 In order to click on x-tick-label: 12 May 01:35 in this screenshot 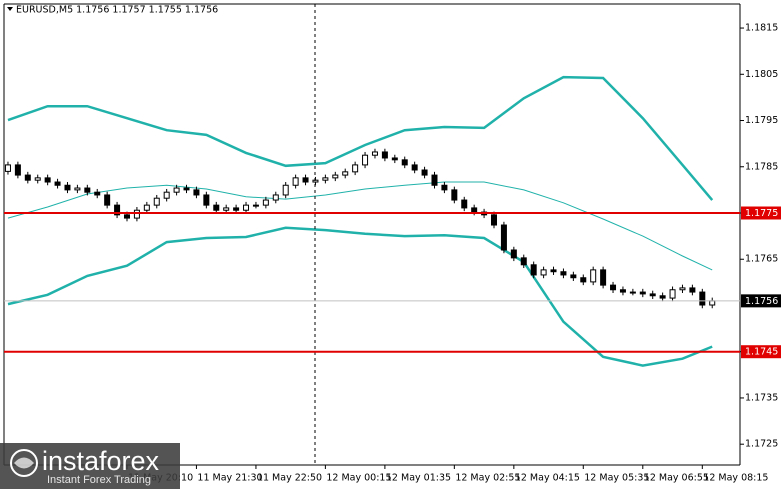, I will do `click(418, 478)`.